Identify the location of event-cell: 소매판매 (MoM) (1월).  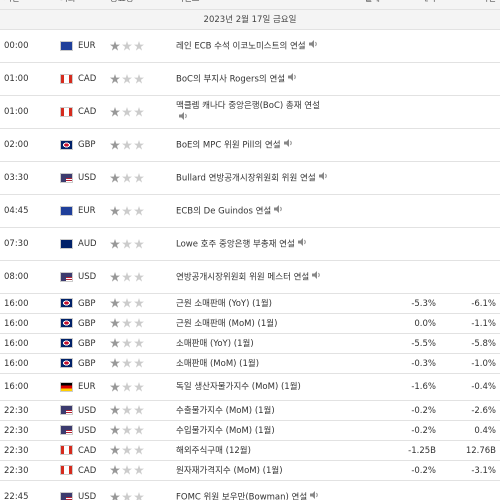
(253, 363).